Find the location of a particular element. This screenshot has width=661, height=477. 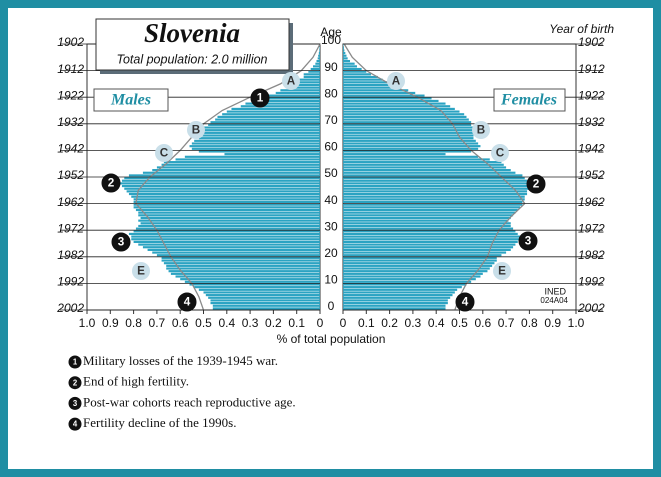

y2-tick-label: 1992 is located at coordinates (591, 282).